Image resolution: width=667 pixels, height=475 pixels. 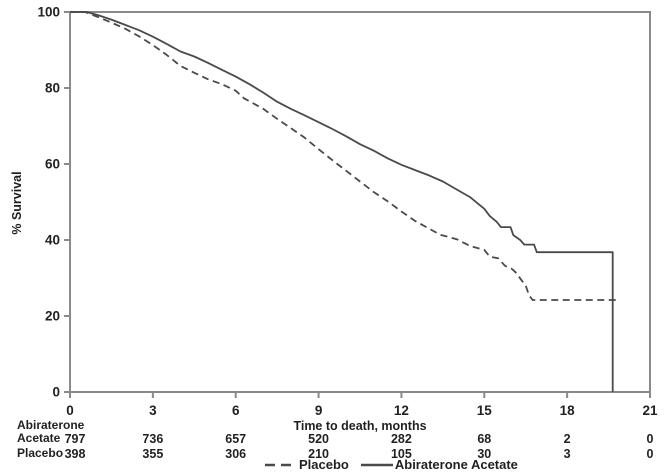 What do you see at coordinates (567, 454) in the screenshot?
I see `at-risk-value: 3` at bounding box center [567, 454].